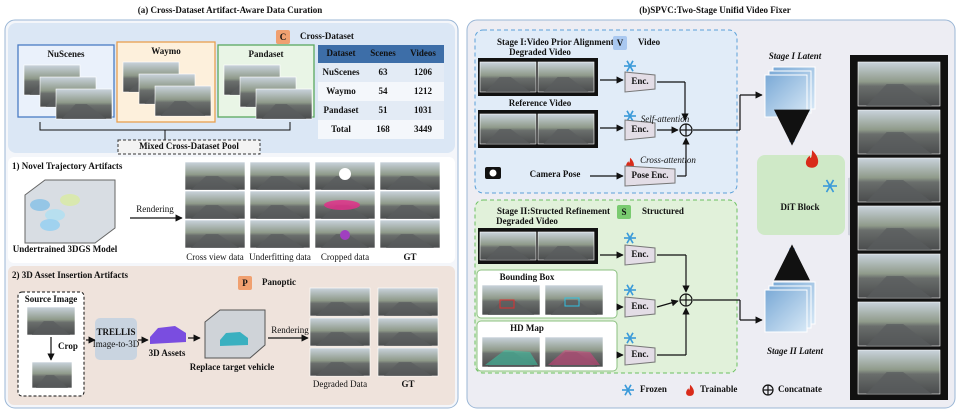 The height and width of the screenshot is (413, 960). I want to click on label: Cross view data, so click(215, 257).